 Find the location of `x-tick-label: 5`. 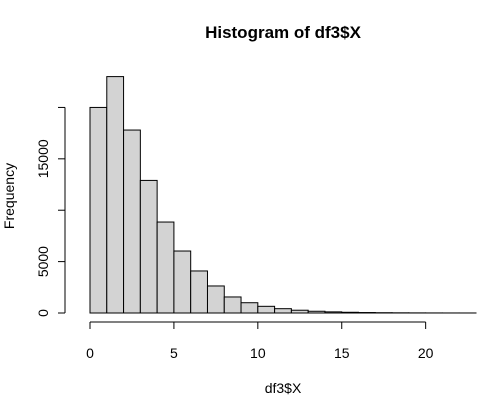

x-tick-label: 5 is located at coordinates (174, 353).